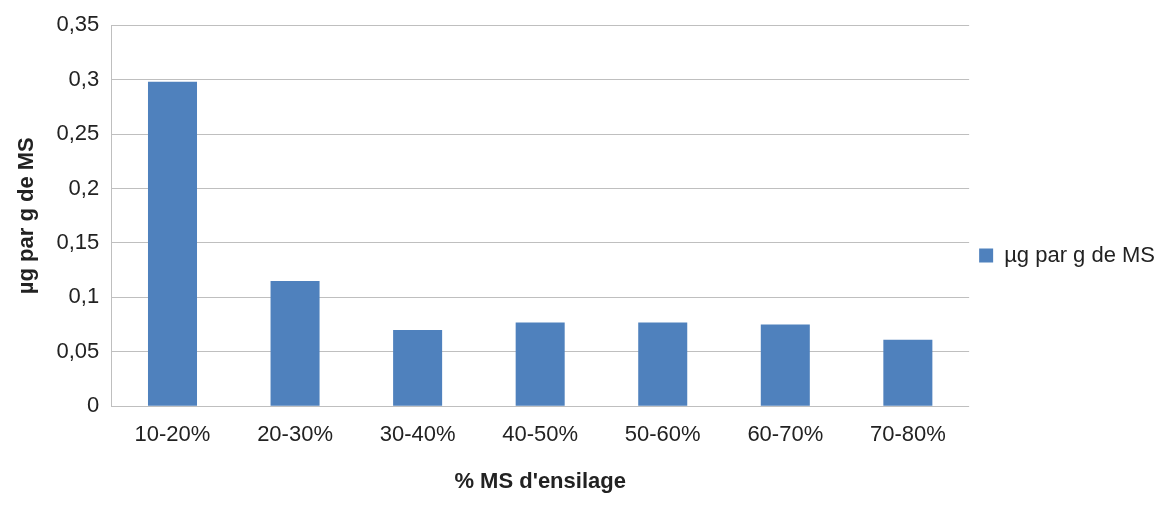 This screenshot has height=509, width=1175. Describe the element at coordinates (78, 241) in the screenshot. I see `y-tick-label: 0,15` at that location.